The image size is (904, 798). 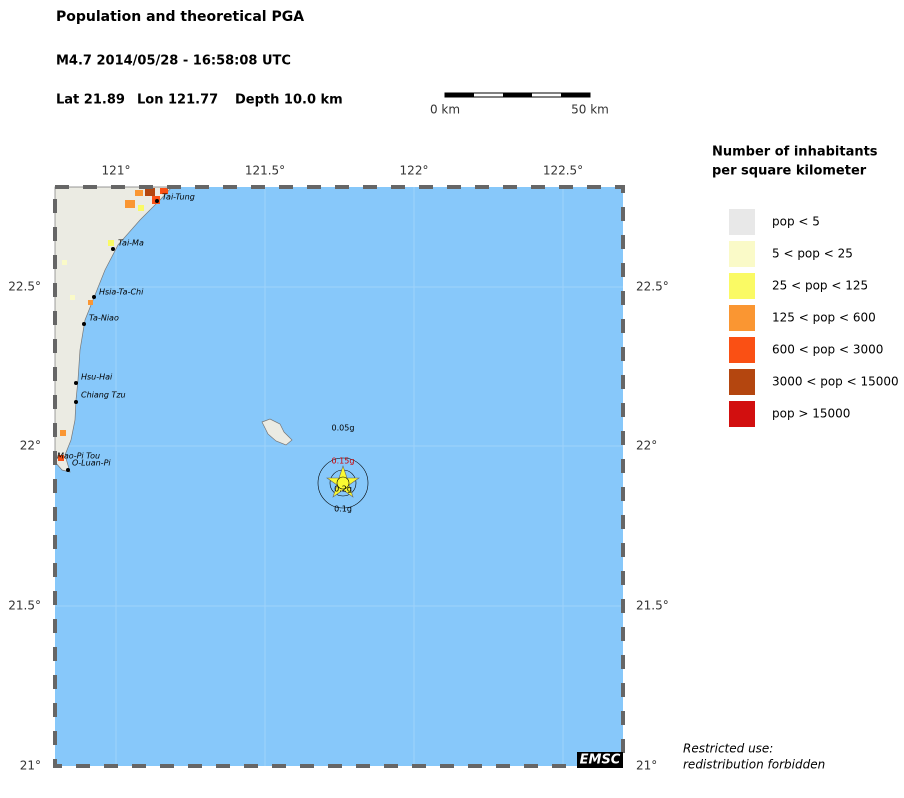 What do you see at coordinates (343, 489) in the screenshot?
I see `pga-label: 0.2g` at bounding box center [343, 489].